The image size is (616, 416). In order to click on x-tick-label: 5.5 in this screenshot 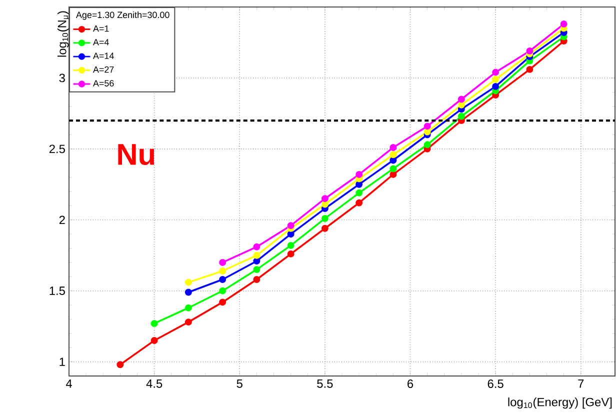, I will do `click(325, 384)`.